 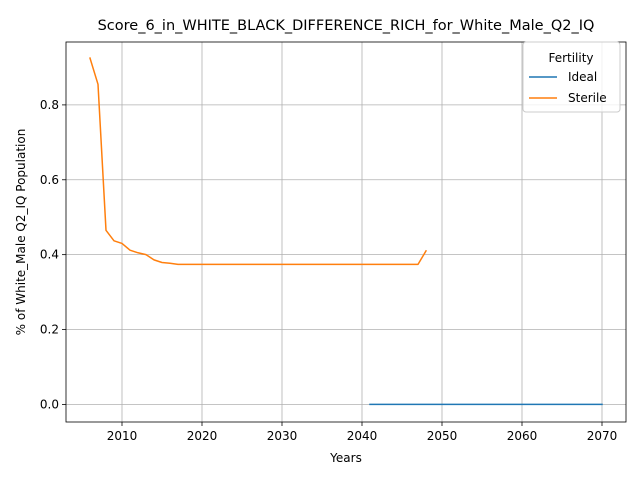 I want to click on legend: Fertility Ideal Sterile, so click(x=571, y=77).